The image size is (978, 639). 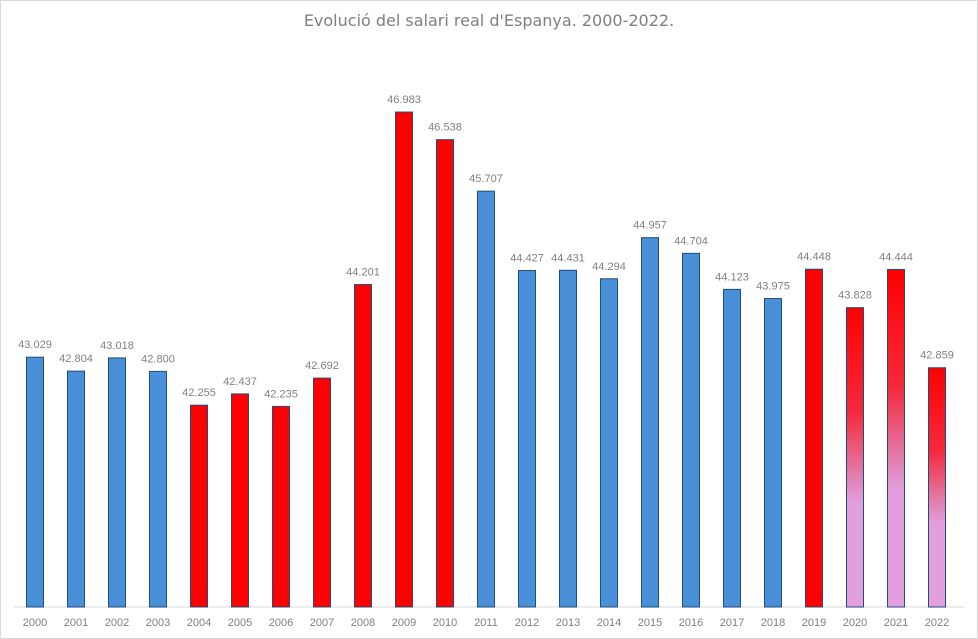 What do you see at coordinates (117, 482) in the screenshot?
I see `bar-2002` at bounding box center [117, 482].